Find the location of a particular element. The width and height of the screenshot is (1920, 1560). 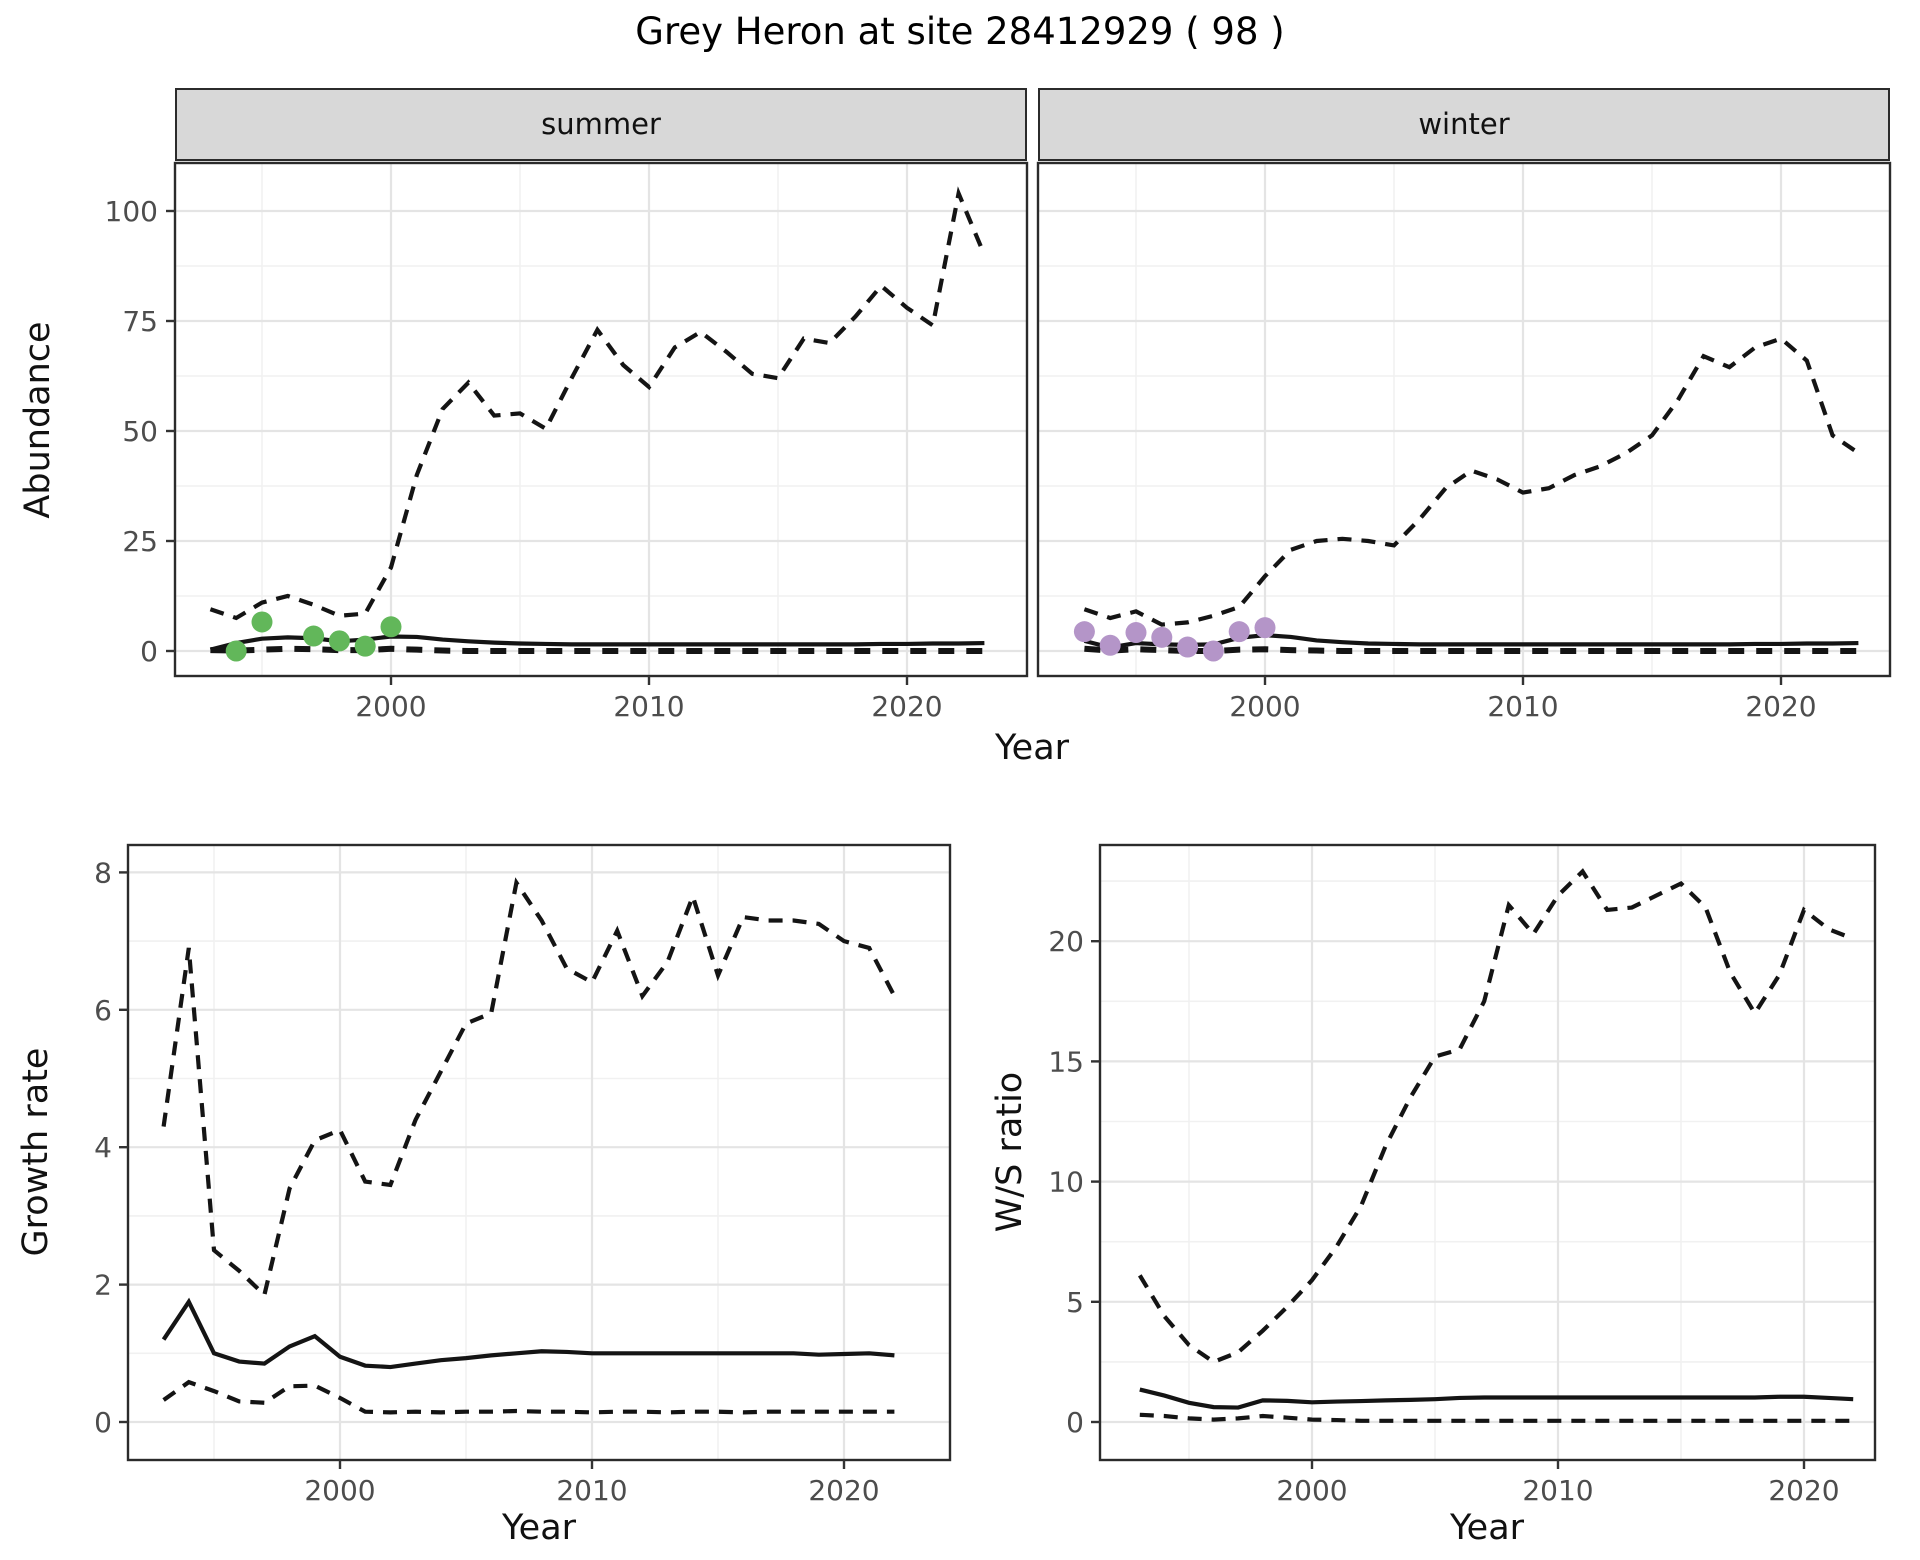

x-axis-title-year-top: Year is located at coordinates (1032, 748).